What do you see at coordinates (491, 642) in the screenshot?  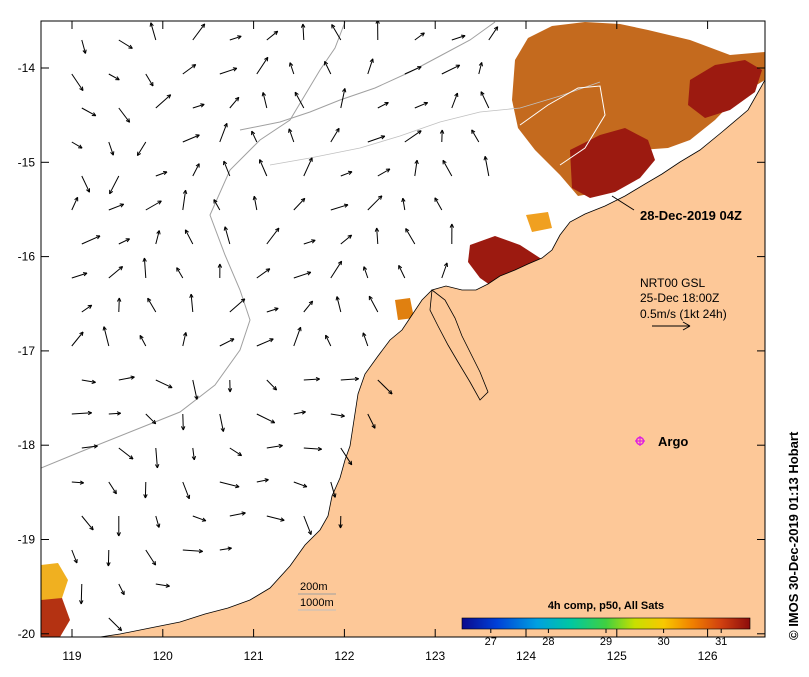 I see `colorbar-tick-label: 27` at bounding box center [491, 642].